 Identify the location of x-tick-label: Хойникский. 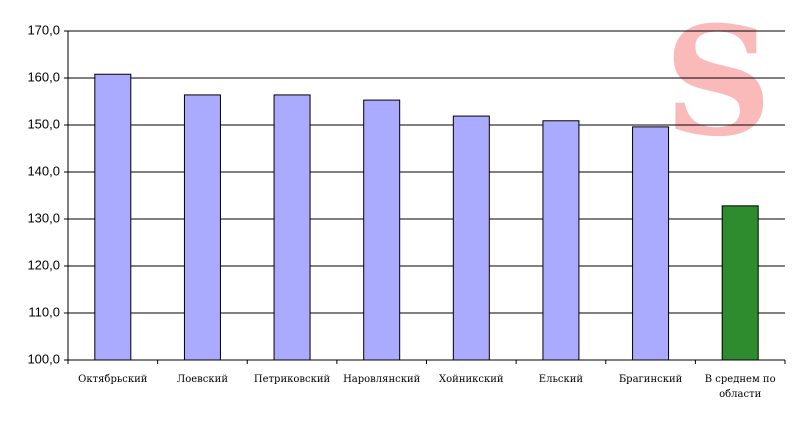
(471, 379).